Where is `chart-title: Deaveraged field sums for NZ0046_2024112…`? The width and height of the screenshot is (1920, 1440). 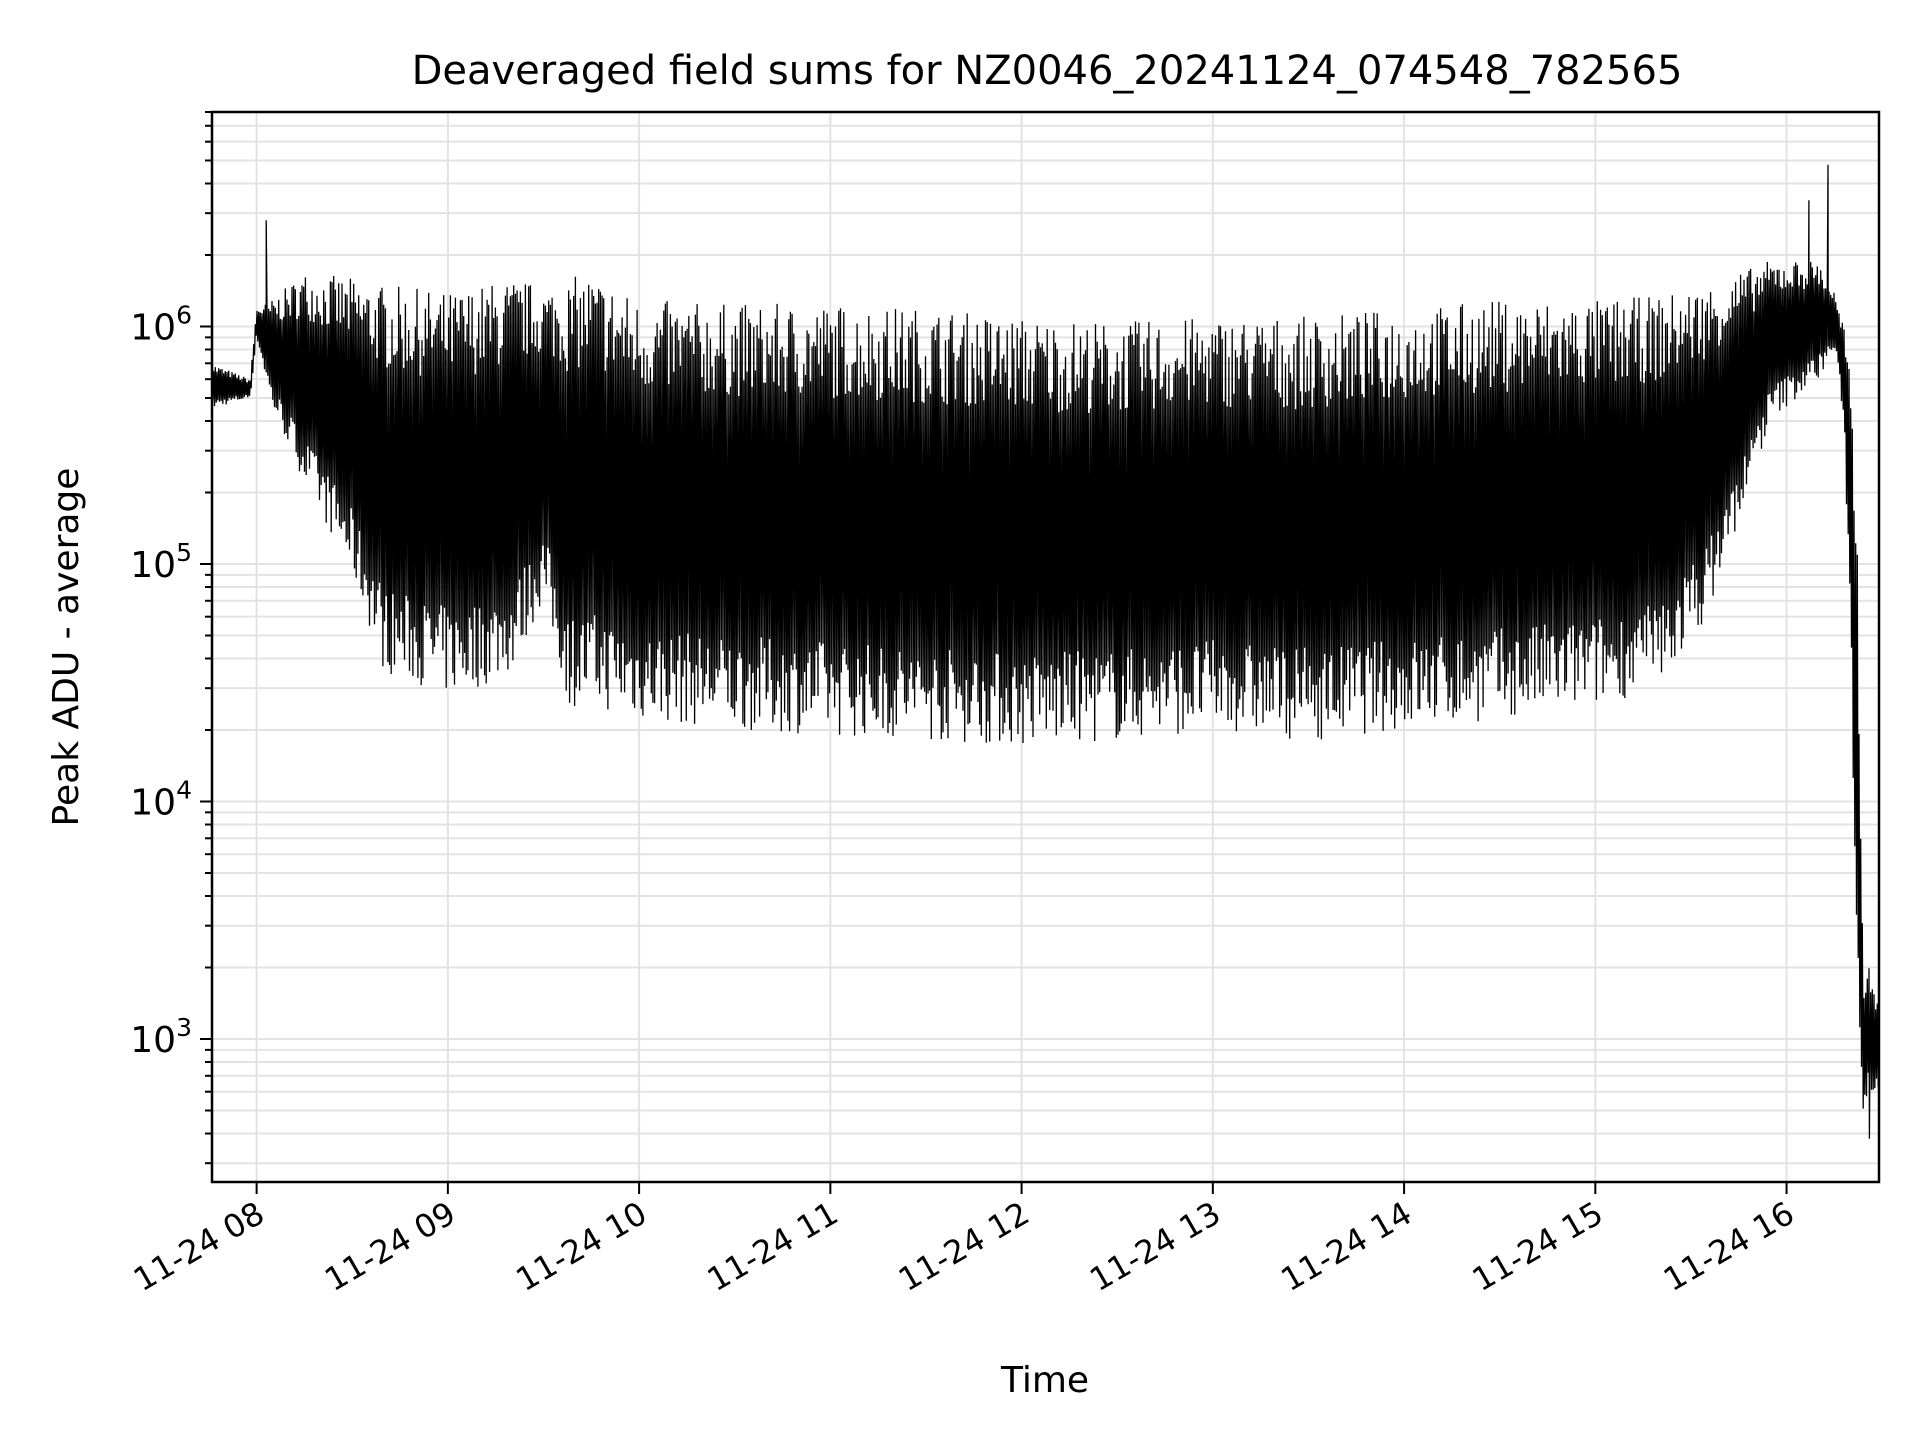 chart-title: Deaveraged field sums for NZ0046_2024112… is located at coordinates (1047, 71).